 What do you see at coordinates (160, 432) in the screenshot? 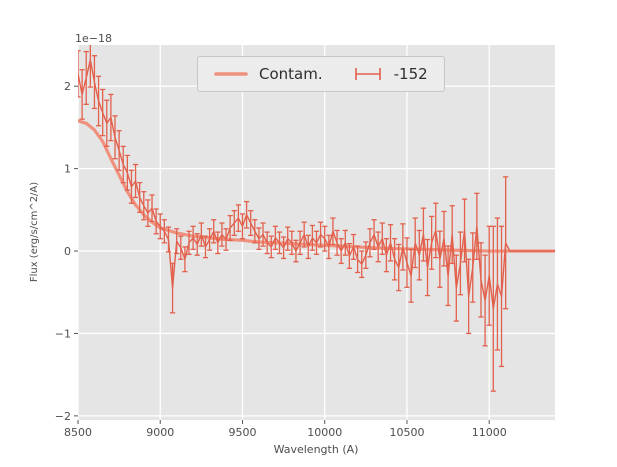
I see `svg-text: 9000` at bounding box center [160, 432].